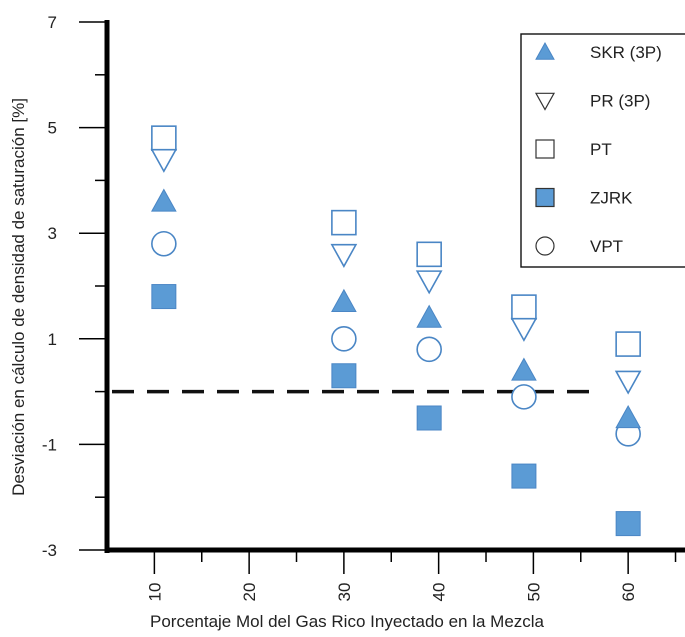 This screenshot has height=637, width=685. Describe the element at coordinates (49, 444) in the screenshot. I see `y-tick-label: -1` at that location.